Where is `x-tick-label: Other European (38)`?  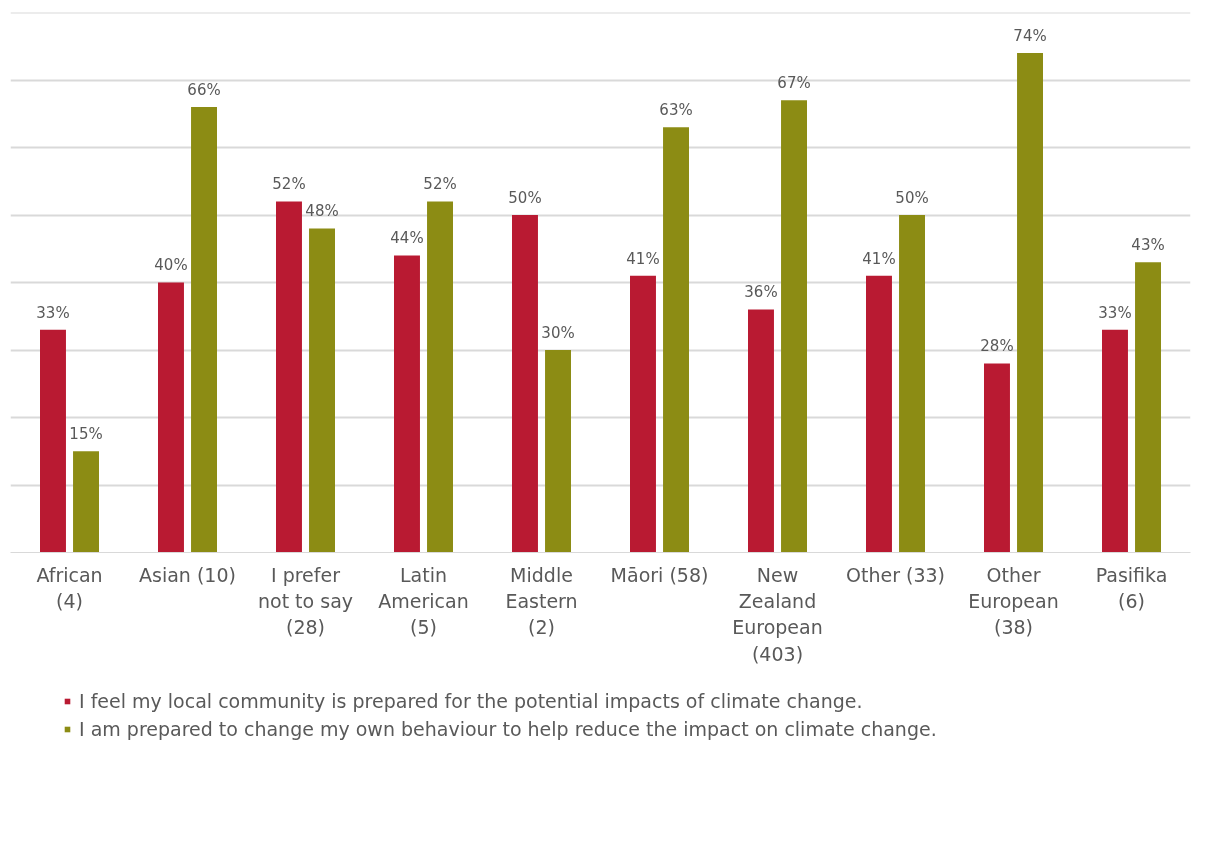 x-tick-label: Other European (38) is located at coordinates (1013, 601).